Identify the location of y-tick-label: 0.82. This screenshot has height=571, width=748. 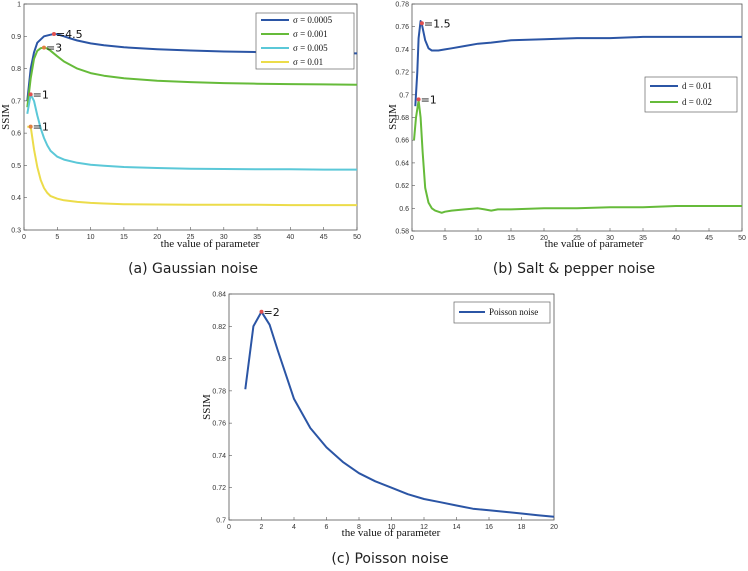
(219, 327).